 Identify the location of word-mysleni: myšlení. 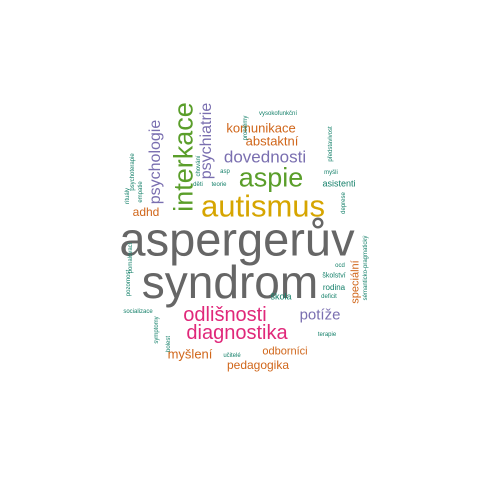
(190, 354).